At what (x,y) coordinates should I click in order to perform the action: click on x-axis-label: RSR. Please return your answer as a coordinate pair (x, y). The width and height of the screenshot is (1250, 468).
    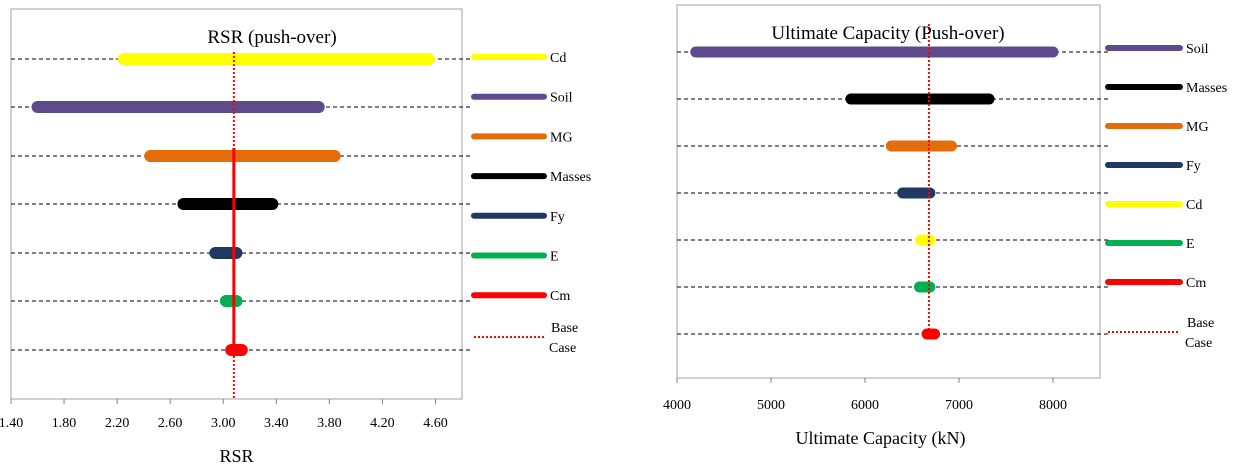
    Looking at the image, I should click on (236, 456).